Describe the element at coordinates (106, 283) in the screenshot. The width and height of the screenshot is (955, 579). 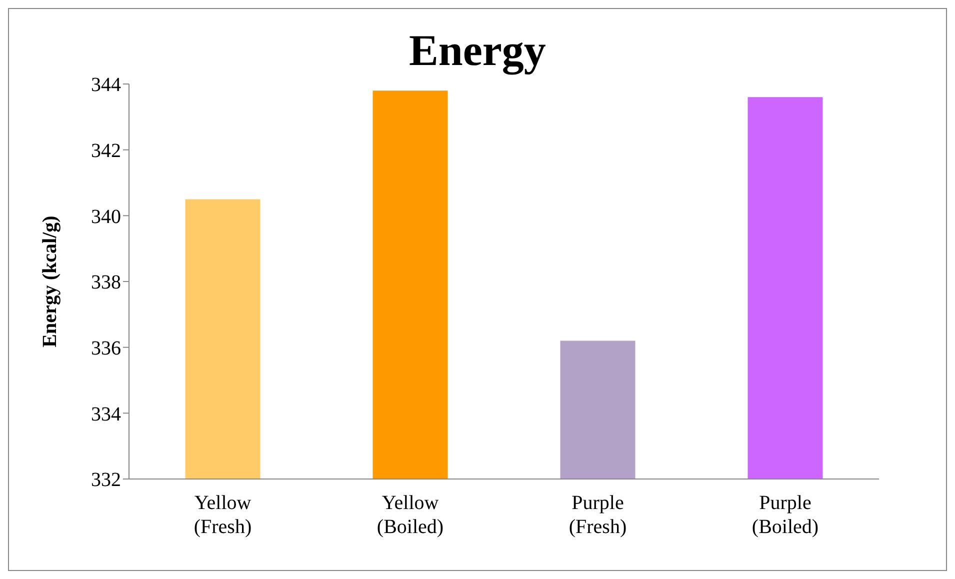
I see `y-tick-label: 338` at that location.